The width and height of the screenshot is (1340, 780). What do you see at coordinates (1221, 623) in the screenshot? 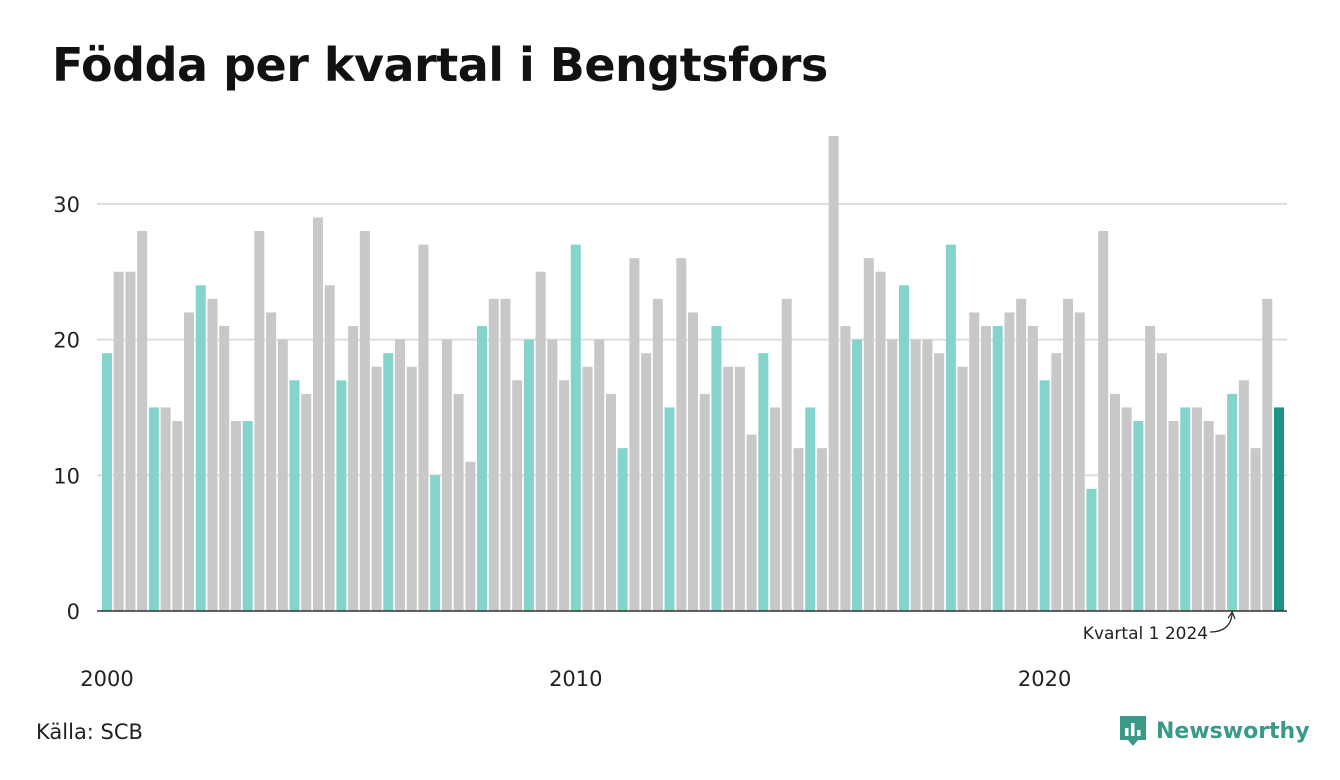
I see `annotation-arrow` at bounding box center [1221, 623].